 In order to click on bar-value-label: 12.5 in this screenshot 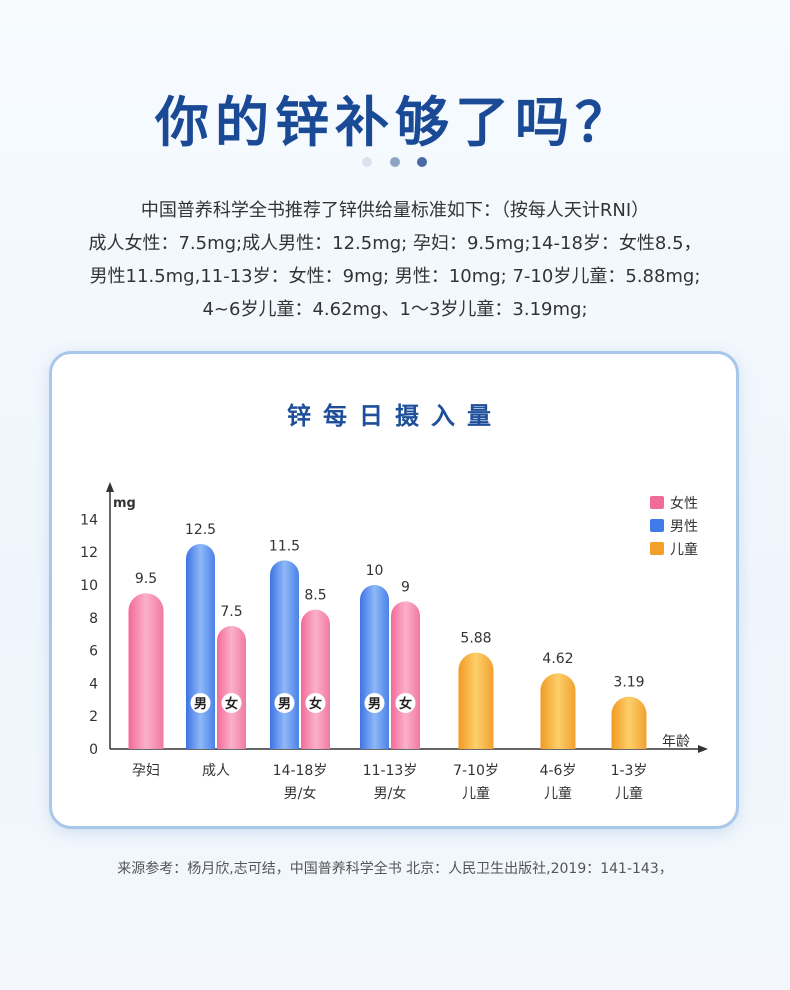, I will do `click(200, 530)`.